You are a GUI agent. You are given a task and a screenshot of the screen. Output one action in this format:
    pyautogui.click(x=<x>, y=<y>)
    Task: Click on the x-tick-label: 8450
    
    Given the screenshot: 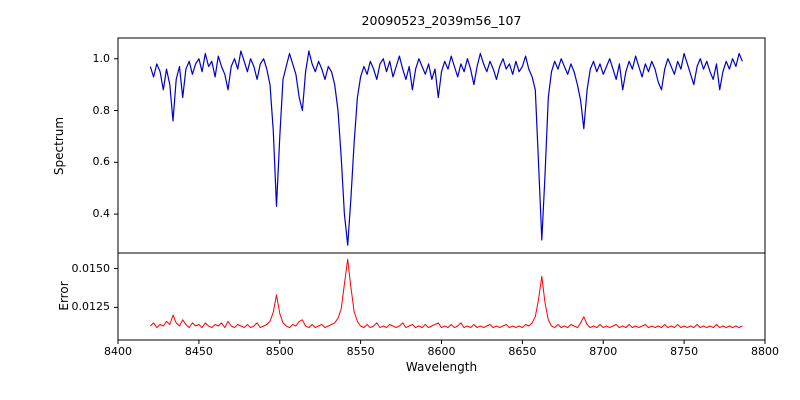 What is the action you would take?
    pyautogui.click(x=198, y=351)
    